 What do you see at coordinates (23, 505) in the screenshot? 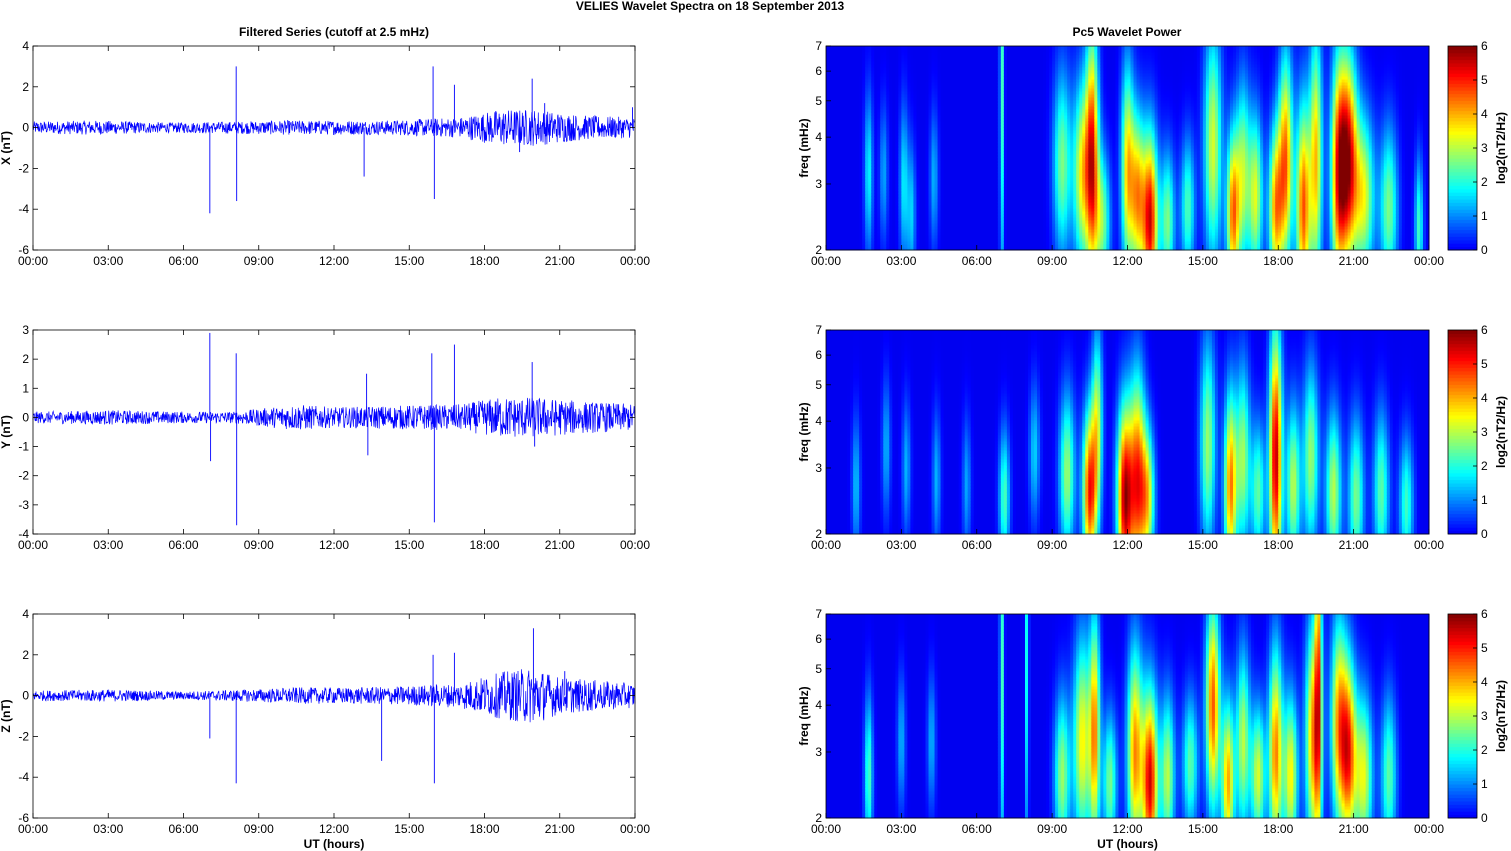
I see `y-tick-label: -3` at bounding box center [23, 505].